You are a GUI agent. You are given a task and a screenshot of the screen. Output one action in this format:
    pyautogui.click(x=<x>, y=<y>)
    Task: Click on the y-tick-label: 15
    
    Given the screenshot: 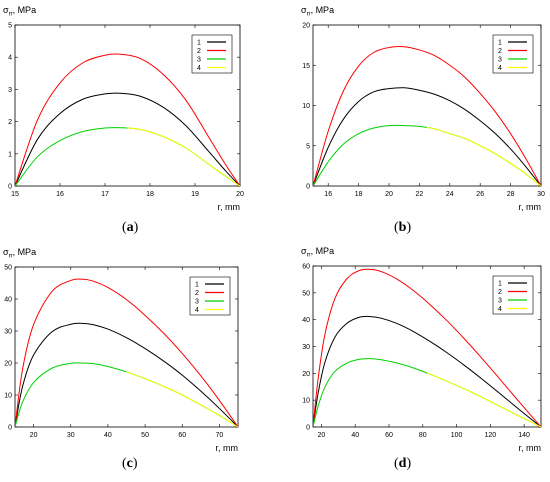 What is the action you would take?
    pyautogui.click(x=306, y=66)
    